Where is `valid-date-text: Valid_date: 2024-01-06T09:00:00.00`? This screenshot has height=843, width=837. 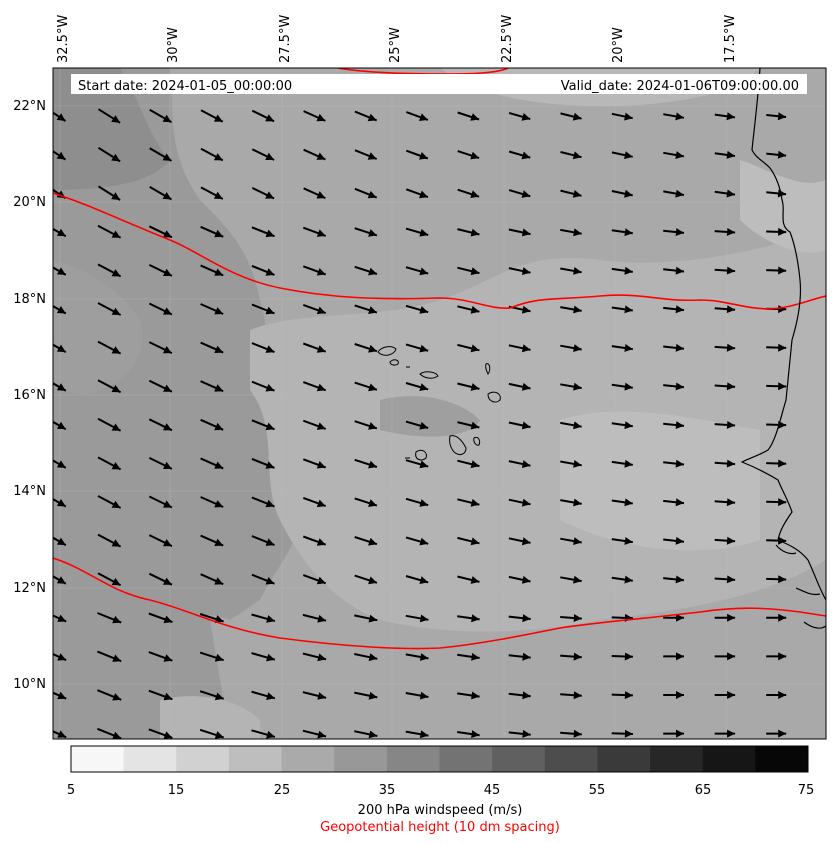 valid-date-text: Valid_date: 2024-01-06T09:00:00.00 is located at coordinates (680, 86).